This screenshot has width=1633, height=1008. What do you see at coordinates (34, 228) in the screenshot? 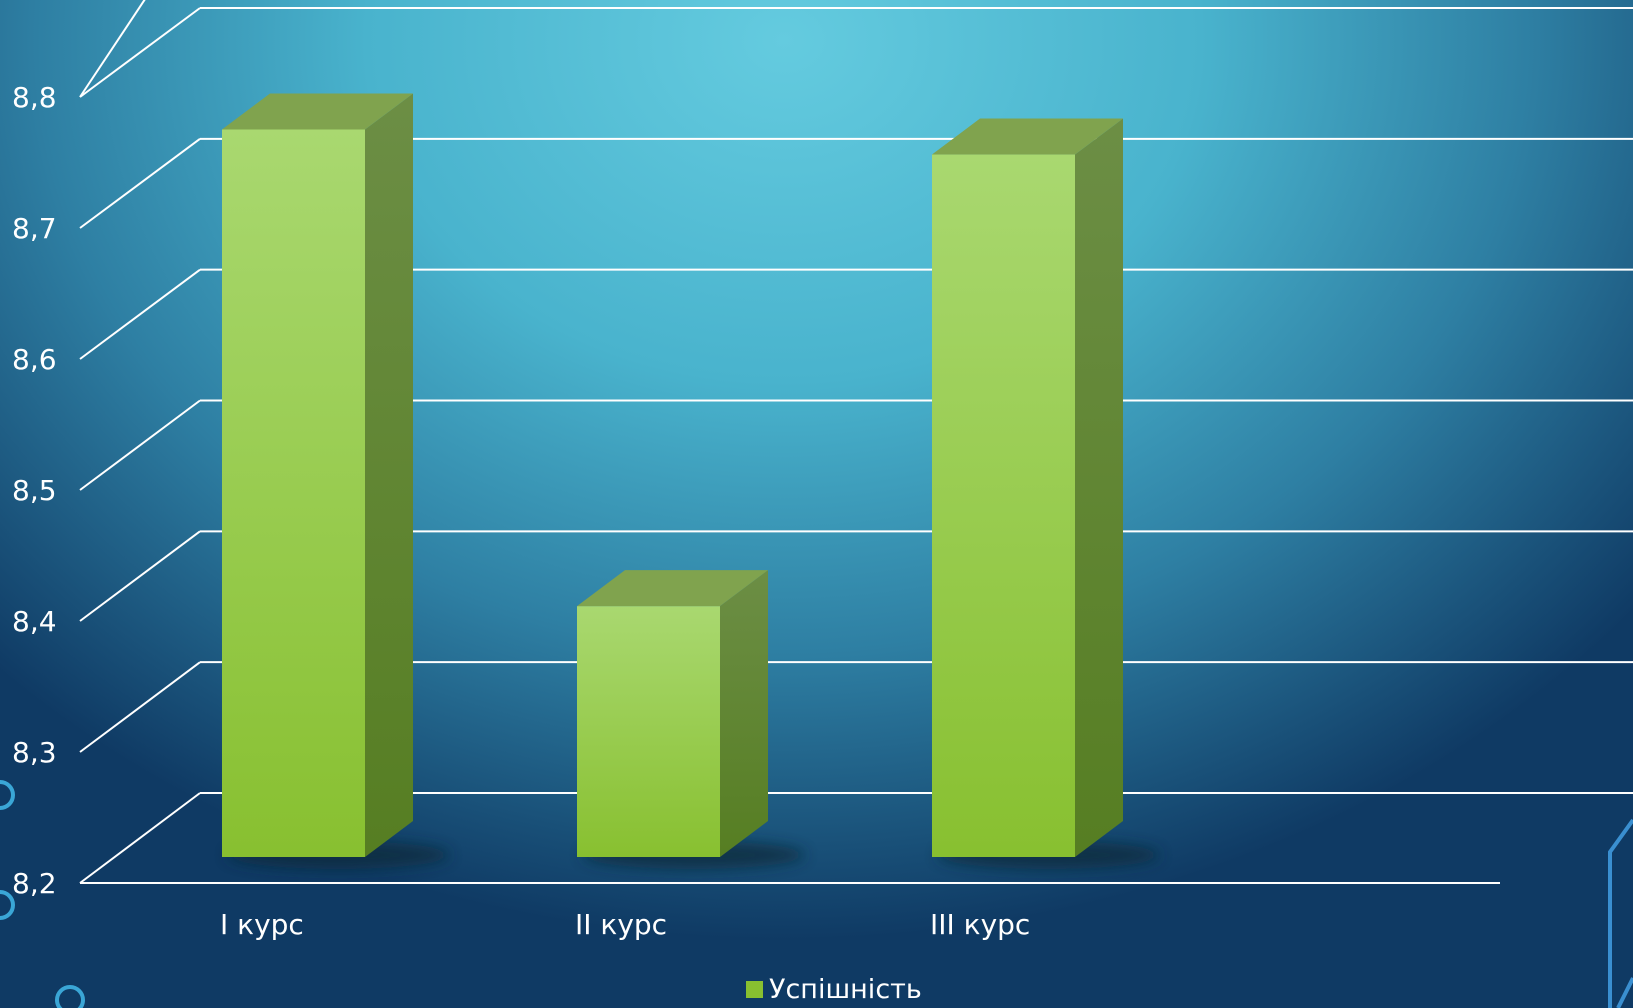
I see `y-tick-label: 8,7` at bounding box center [34, 228].